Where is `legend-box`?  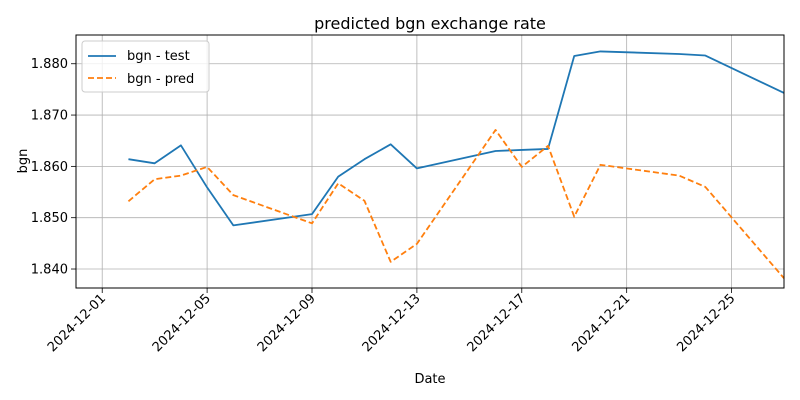
legend-box is located at coordinates (145, 66).